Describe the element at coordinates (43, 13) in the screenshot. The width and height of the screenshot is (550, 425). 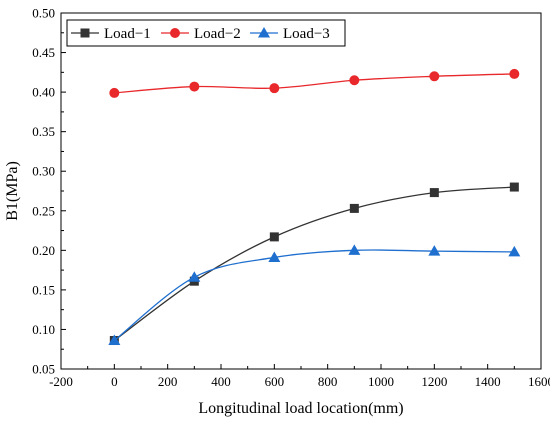
I see `y-tick-label: 0.50` at that location.